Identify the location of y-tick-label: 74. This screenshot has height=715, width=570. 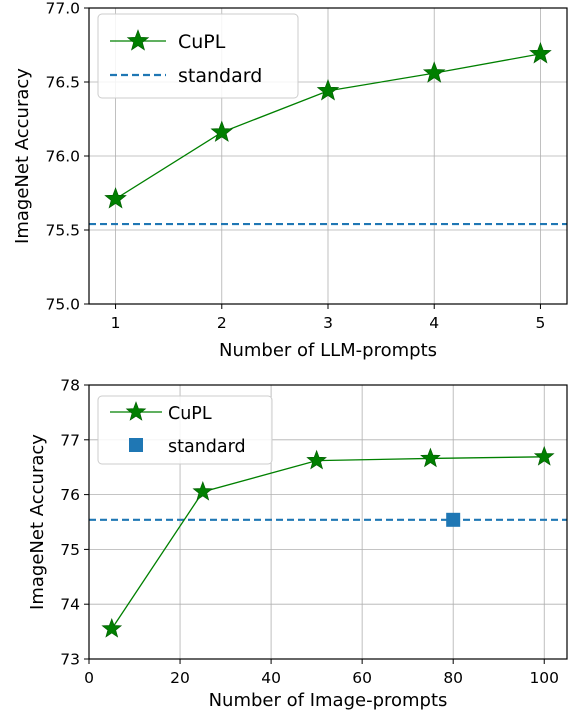
(70, 605).